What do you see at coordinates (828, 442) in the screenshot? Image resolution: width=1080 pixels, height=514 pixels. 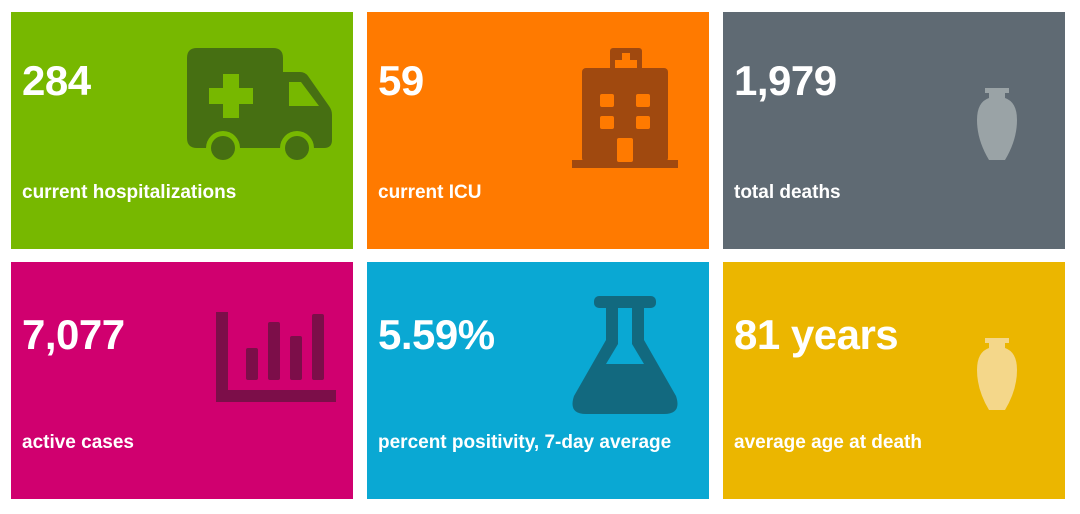 I see `stat-label: average age at death` at bounding box center [828, 442].